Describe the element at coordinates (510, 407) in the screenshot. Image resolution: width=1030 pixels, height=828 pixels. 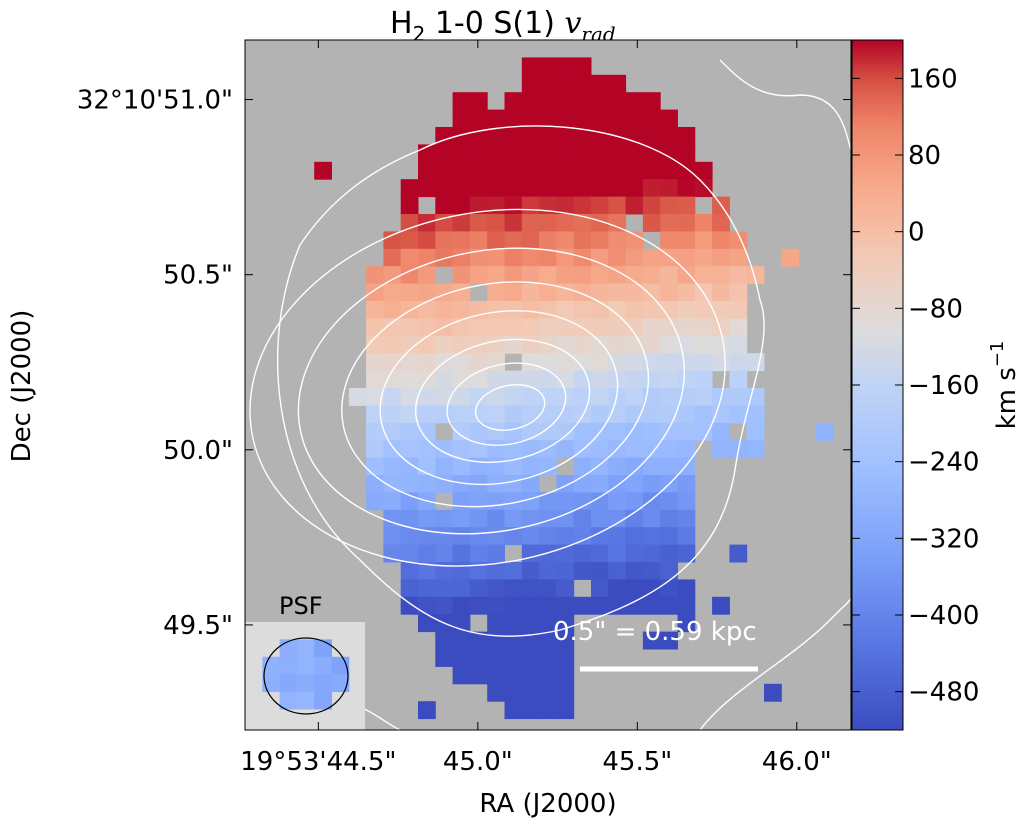
I see `flux-contour` at that location.